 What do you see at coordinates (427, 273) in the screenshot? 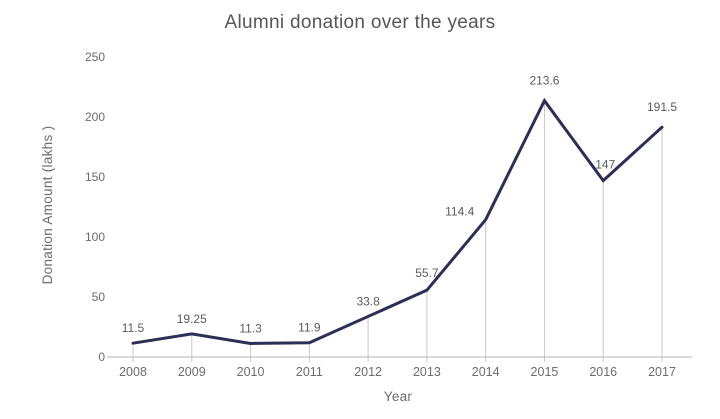
I see `data-point-label: 55.7` at bounding box center [427, 273].